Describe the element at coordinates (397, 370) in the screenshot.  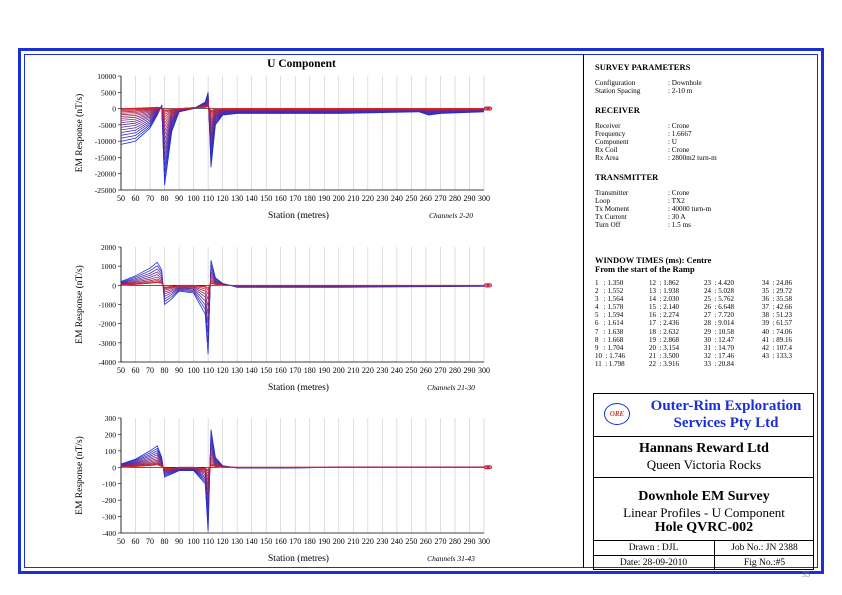
I see `x-tick-label: 240` at that location.